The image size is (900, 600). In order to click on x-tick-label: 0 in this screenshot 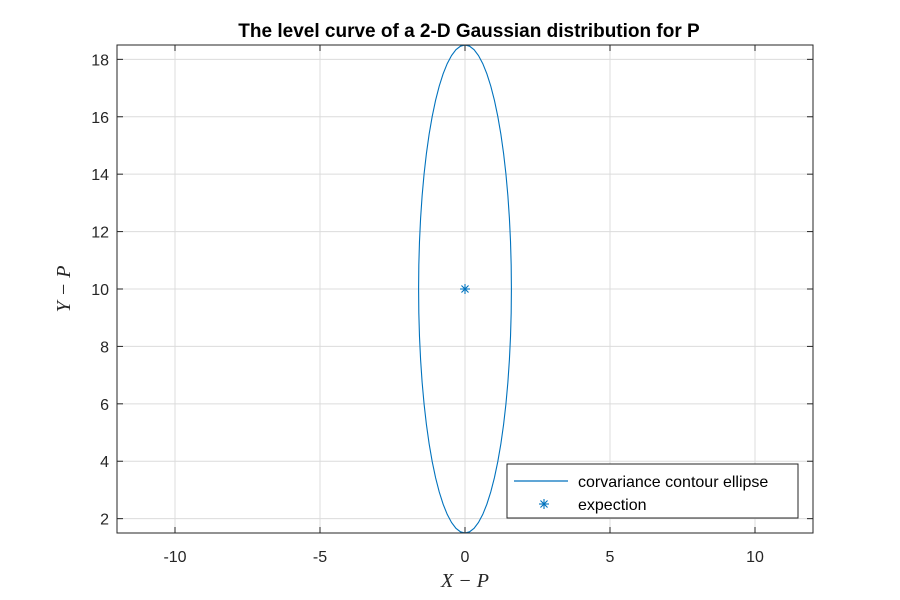, I will do `click(465, 557)`.